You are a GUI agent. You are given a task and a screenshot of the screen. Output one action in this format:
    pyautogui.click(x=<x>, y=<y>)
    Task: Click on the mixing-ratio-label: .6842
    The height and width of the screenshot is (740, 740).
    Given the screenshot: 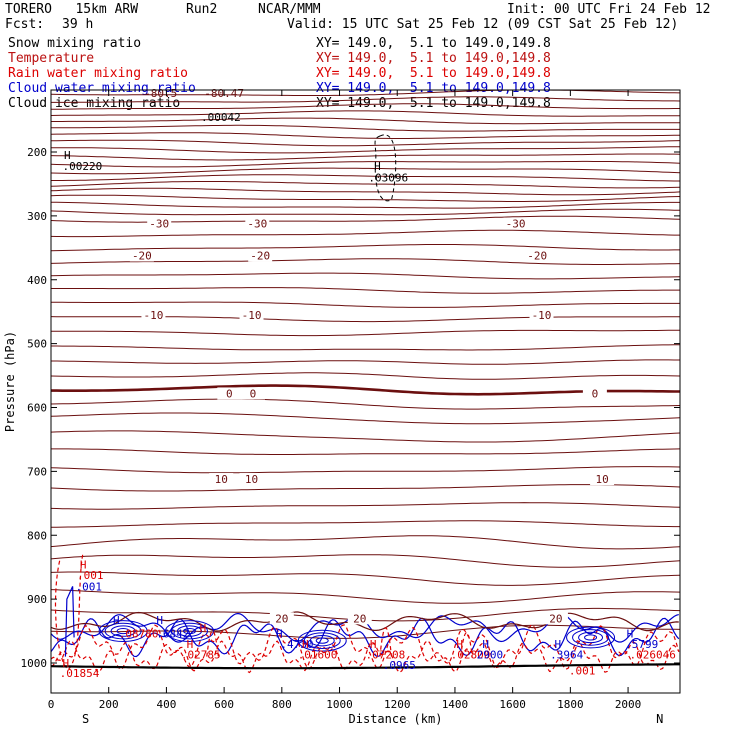 What is the action you would take?
    pyautogui.click(x=172, y=634)
    